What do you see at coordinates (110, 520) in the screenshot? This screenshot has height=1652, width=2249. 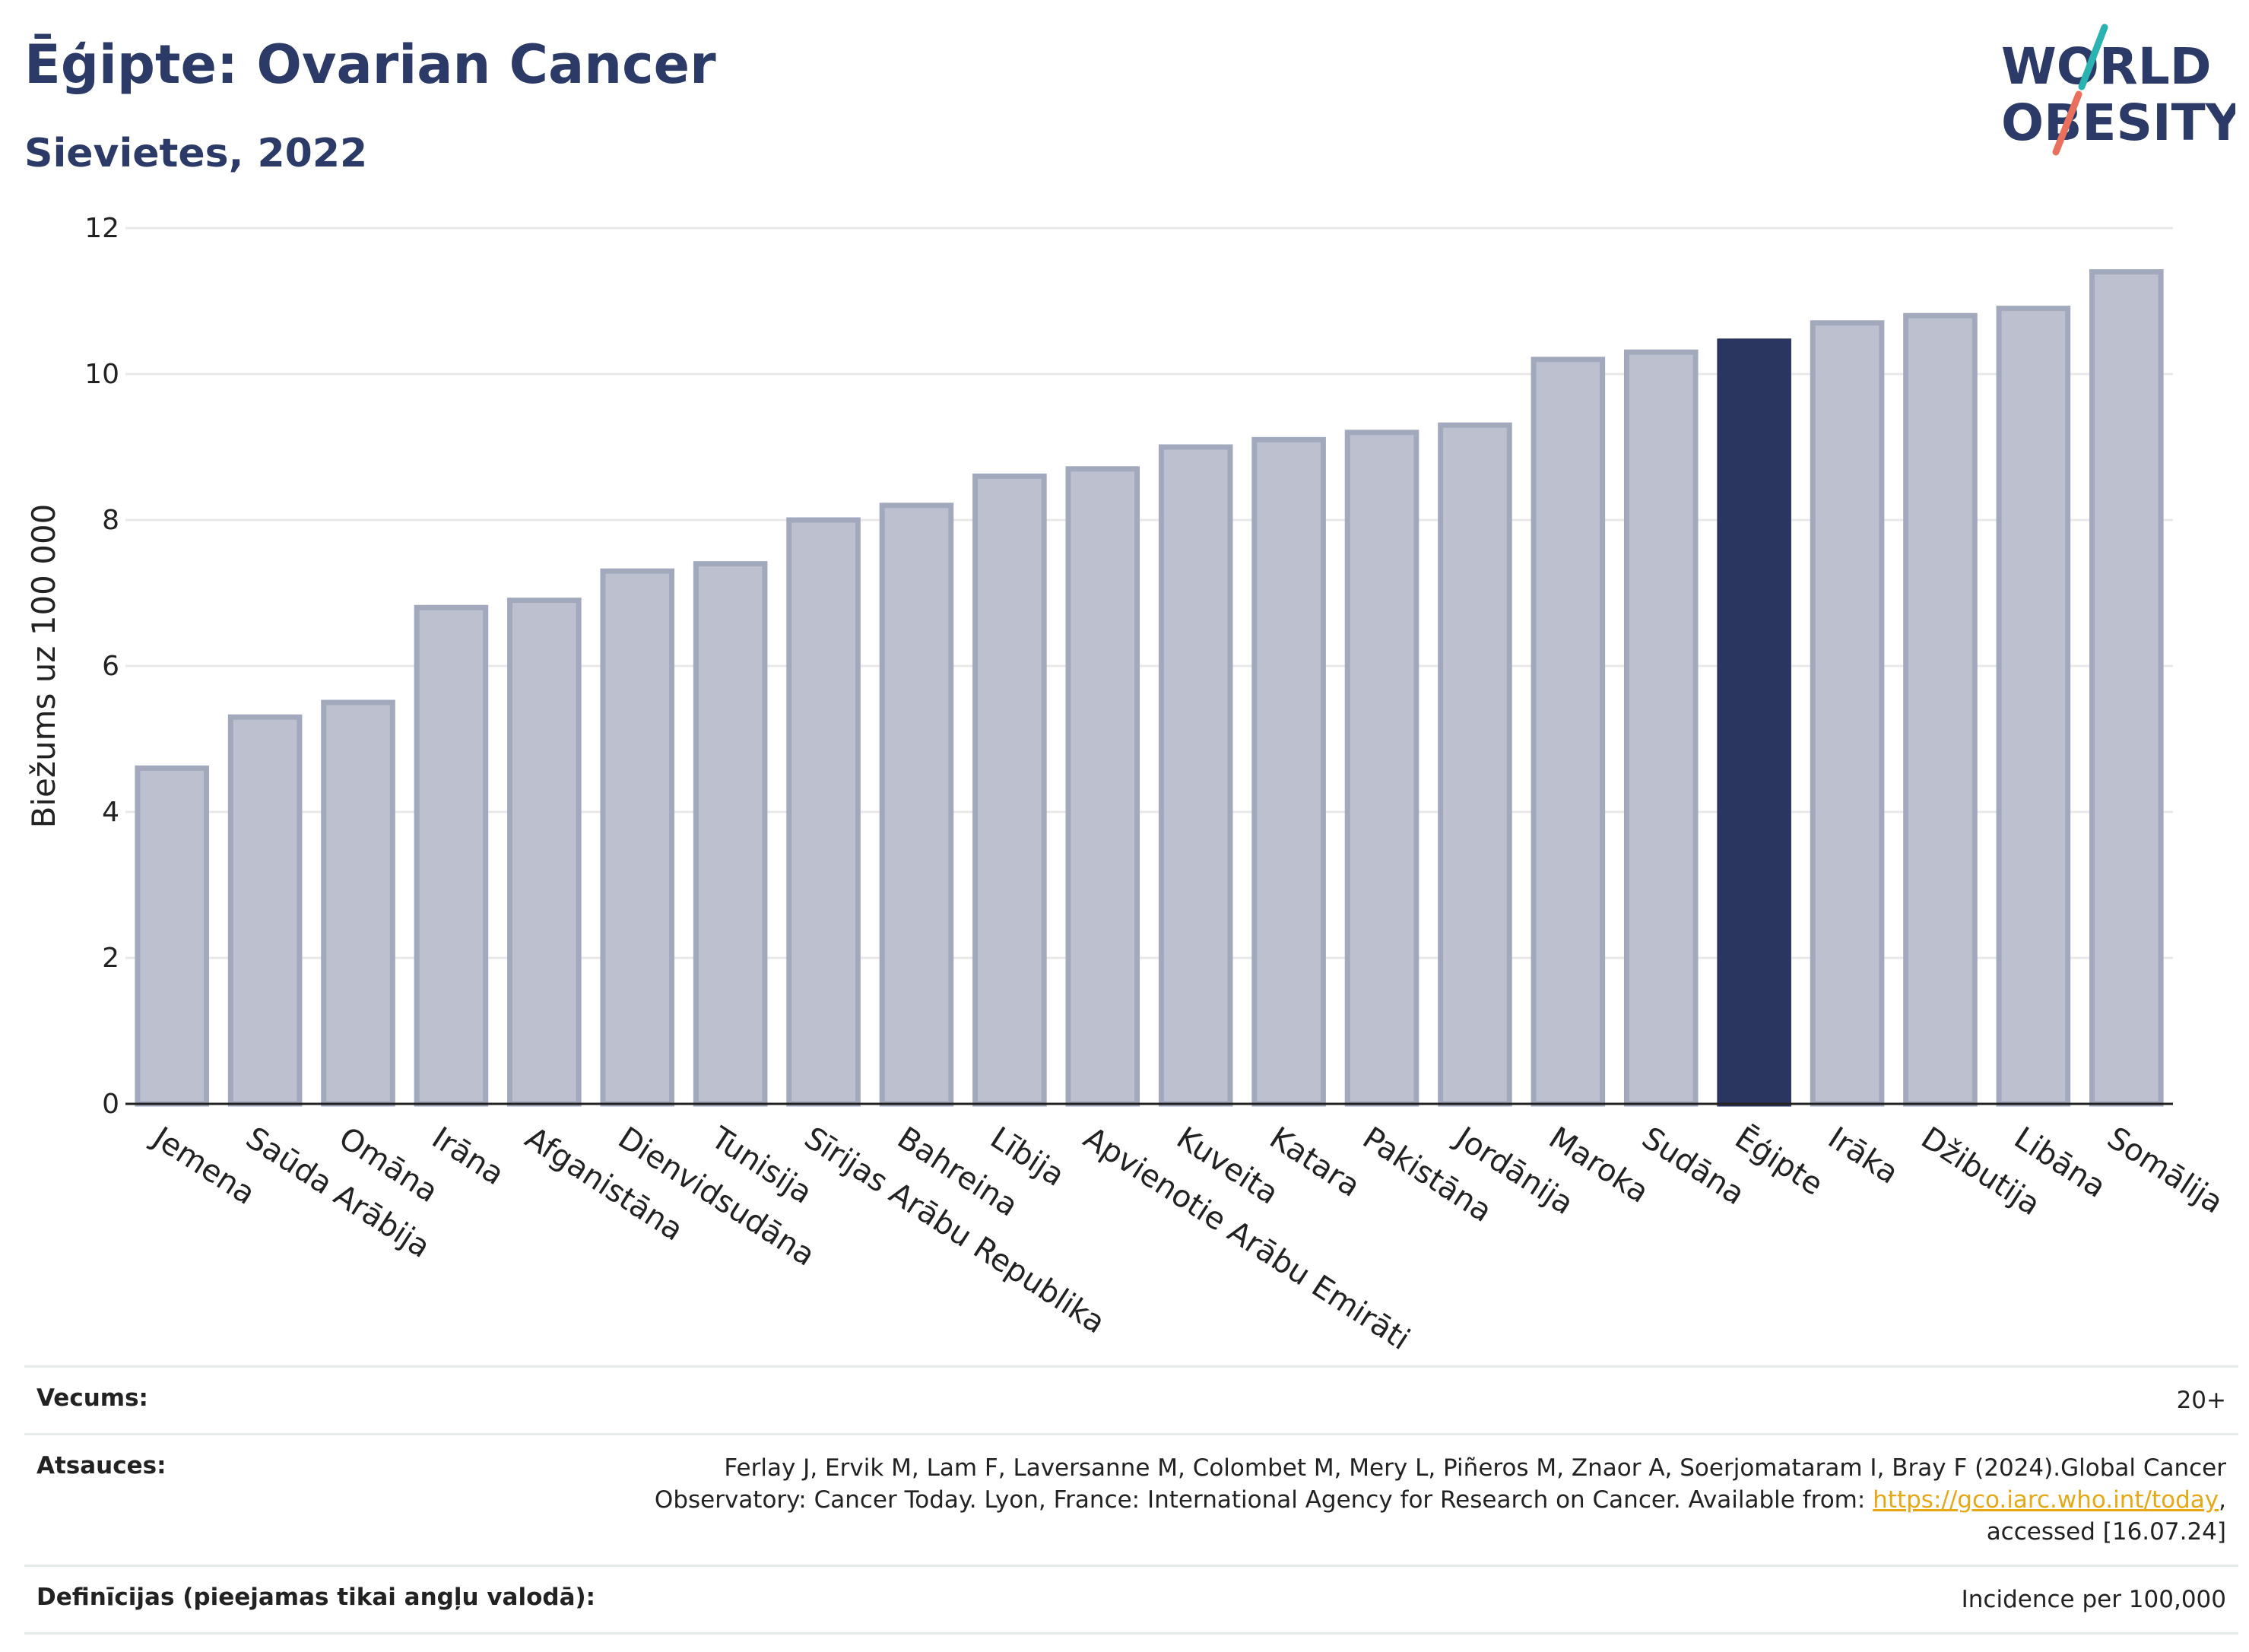 I see `y-tick-label-4: 8` at bounding box center [110, 520].